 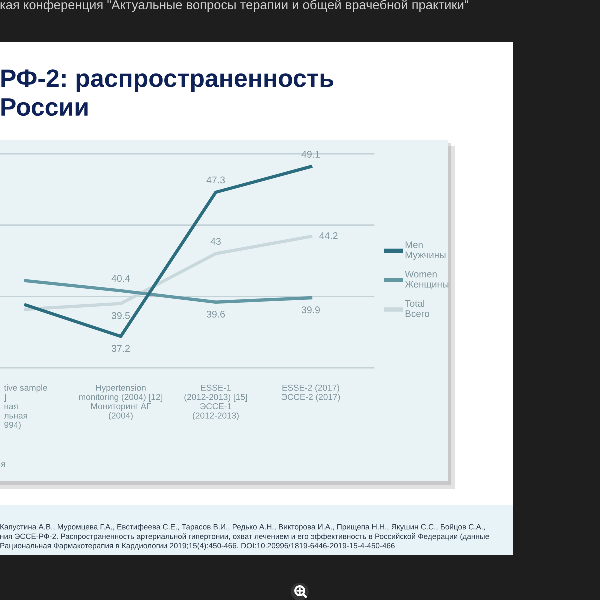 I want to click on x-tick-label: ESSE-1 (2012-2013) [15] ЭССЕ-1 (2012-2013), so click(x=216, y=402).